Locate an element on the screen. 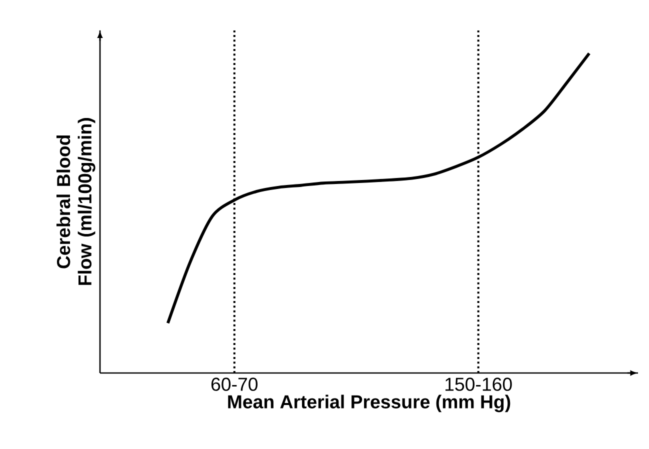  y-axis-title: Cerebral Blood Flow (ml/100g/min) is located at coordinates (76, 201).